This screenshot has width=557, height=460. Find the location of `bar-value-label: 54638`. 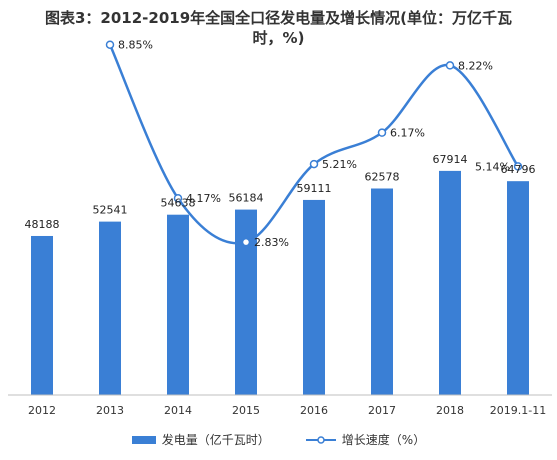

bar-value-label: 54638 is located at coordinates (178, 203).